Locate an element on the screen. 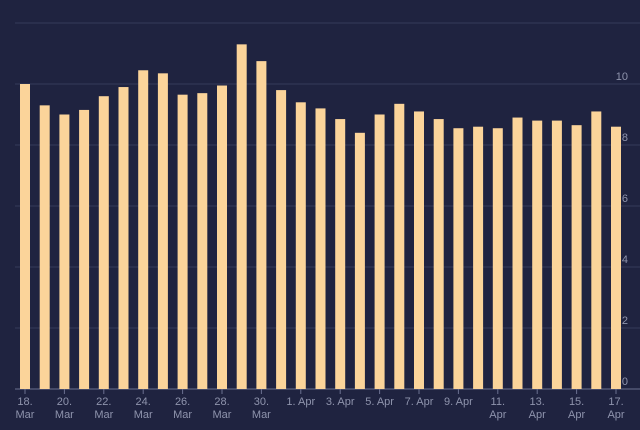 This screenshot has width=640, height=430. x-tick-label: 18. Mar is located at coordinates (25, 408).